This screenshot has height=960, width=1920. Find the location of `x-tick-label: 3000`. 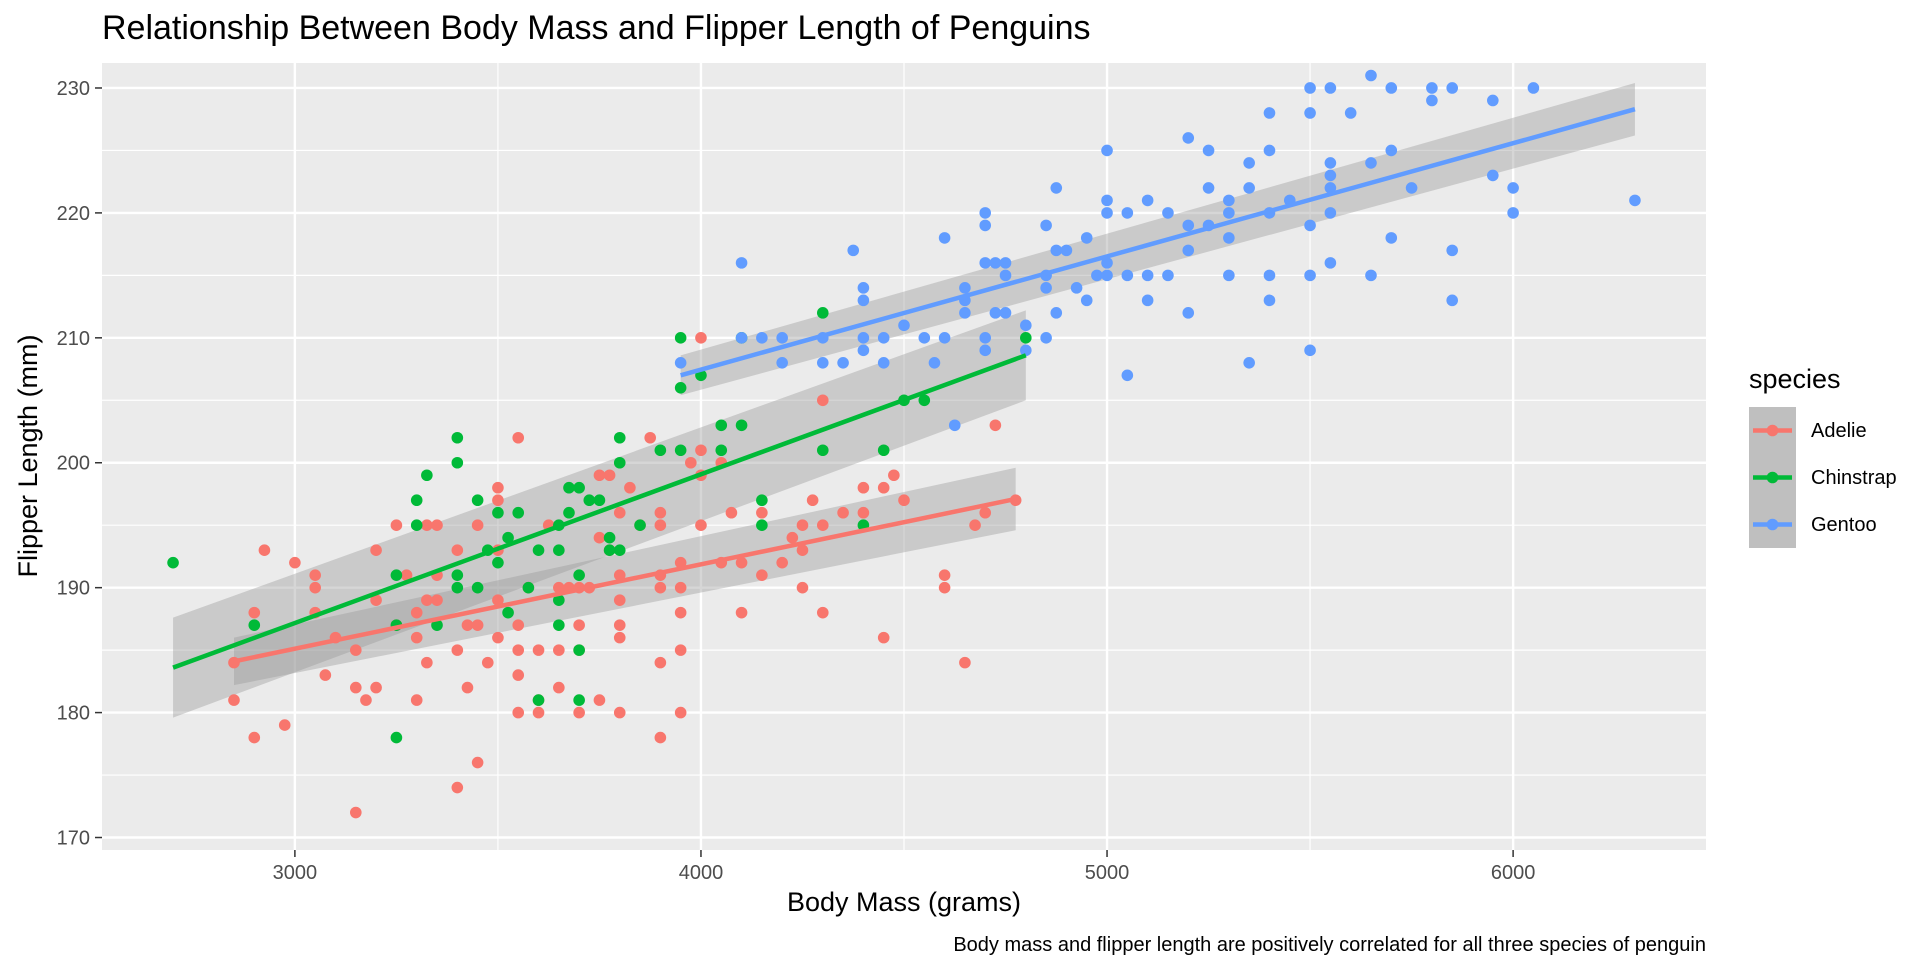

x-tick-label: 3000 is located at coordinates (295, 873).